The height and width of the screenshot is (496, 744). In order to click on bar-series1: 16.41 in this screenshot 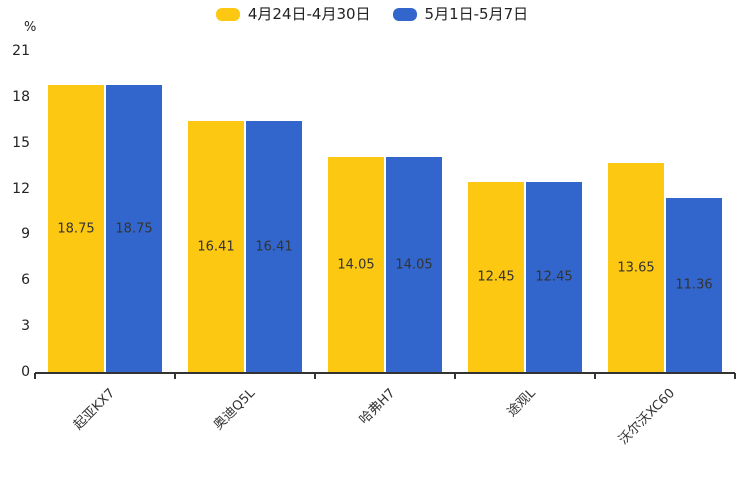, I will do `click(216, 246)`.